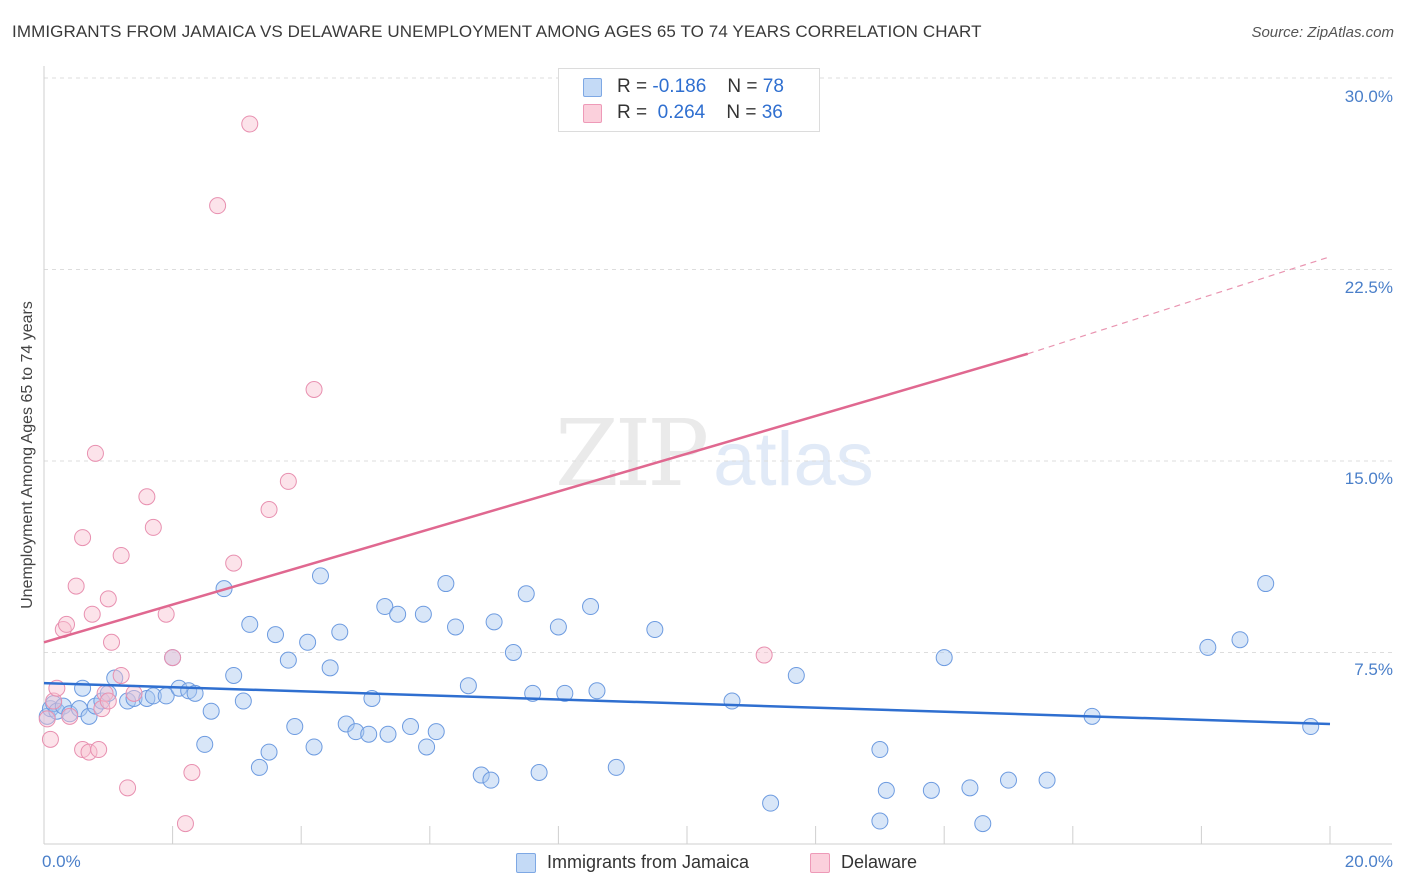  I want to click on r-value-jamaica: -0.186, so click(679, 86).